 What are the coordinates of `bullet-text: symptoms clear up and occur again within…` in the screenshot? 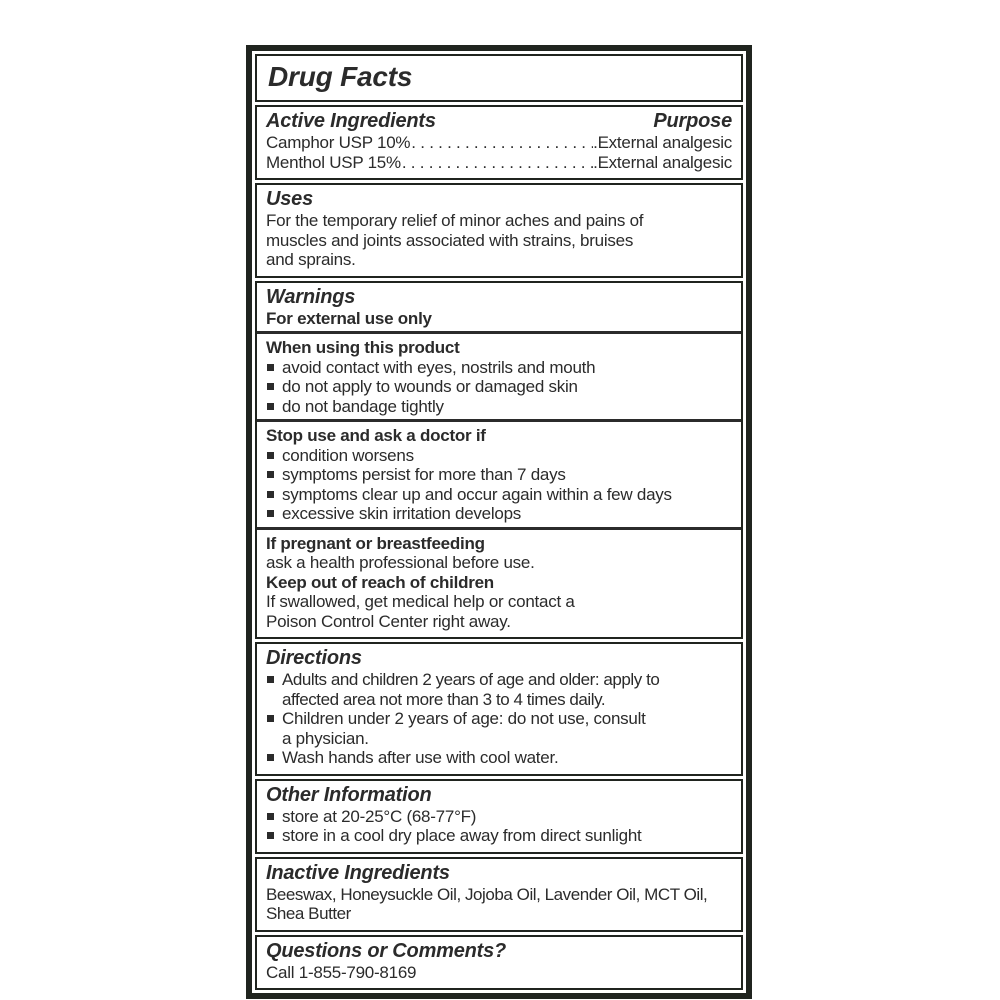 It's located at (477, 494).